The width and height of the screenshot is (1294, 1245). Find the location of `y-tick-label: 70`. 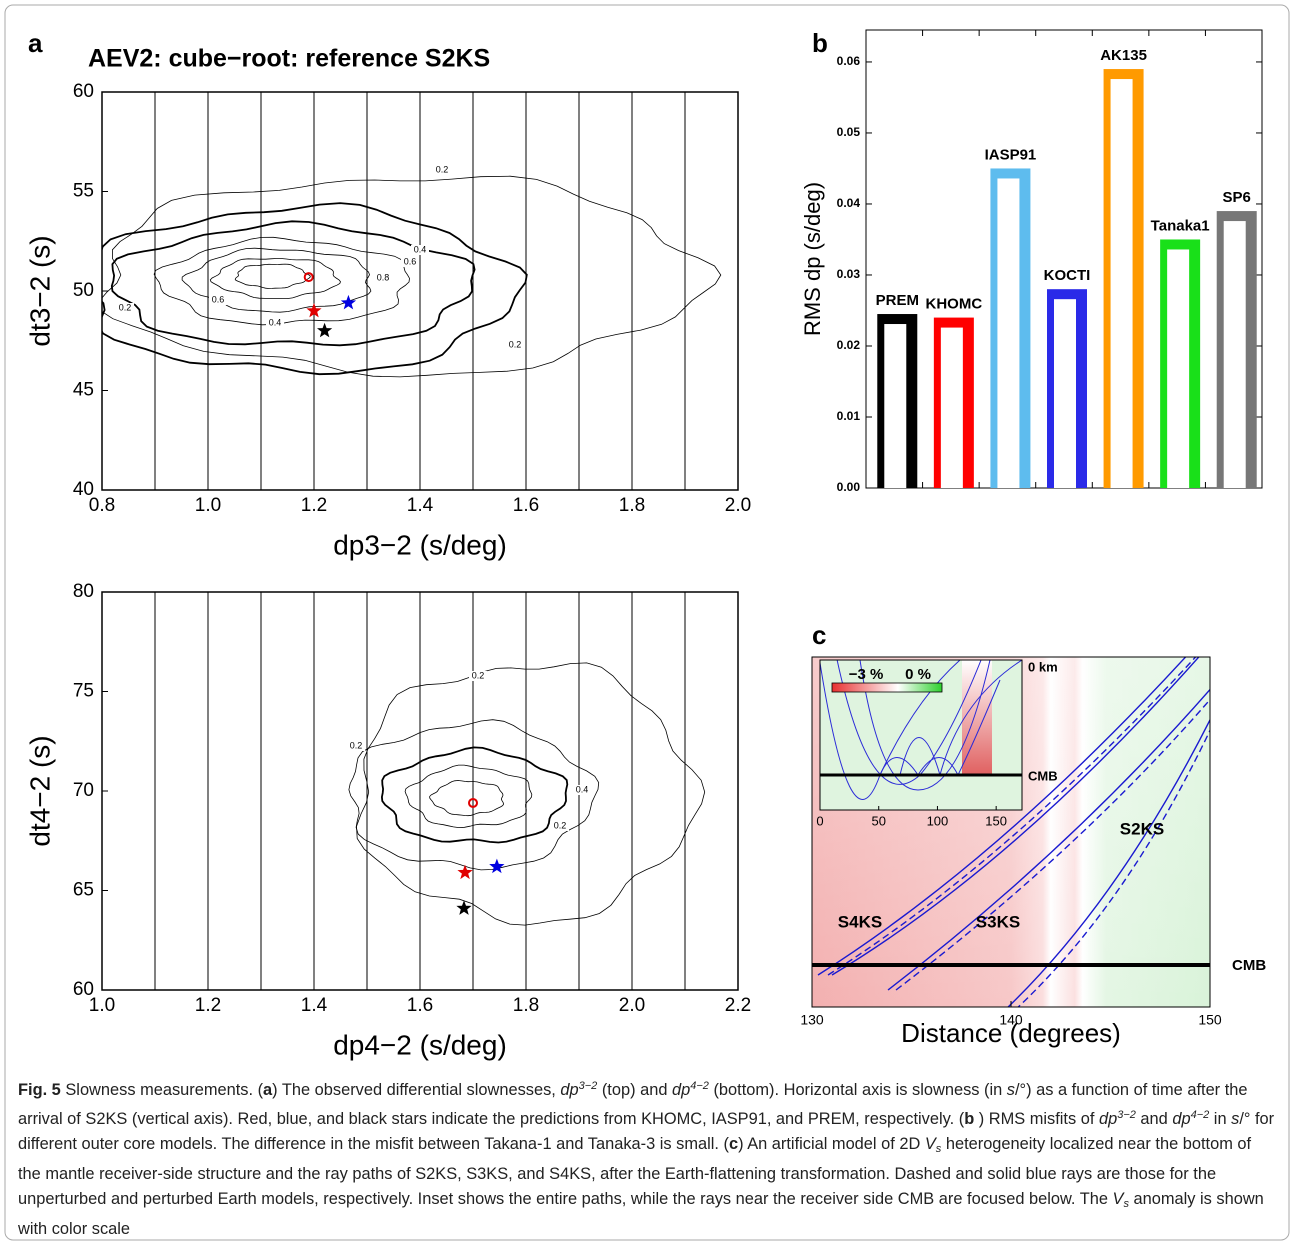

y-tick-label: 70 is located at coordinates (83, 790).